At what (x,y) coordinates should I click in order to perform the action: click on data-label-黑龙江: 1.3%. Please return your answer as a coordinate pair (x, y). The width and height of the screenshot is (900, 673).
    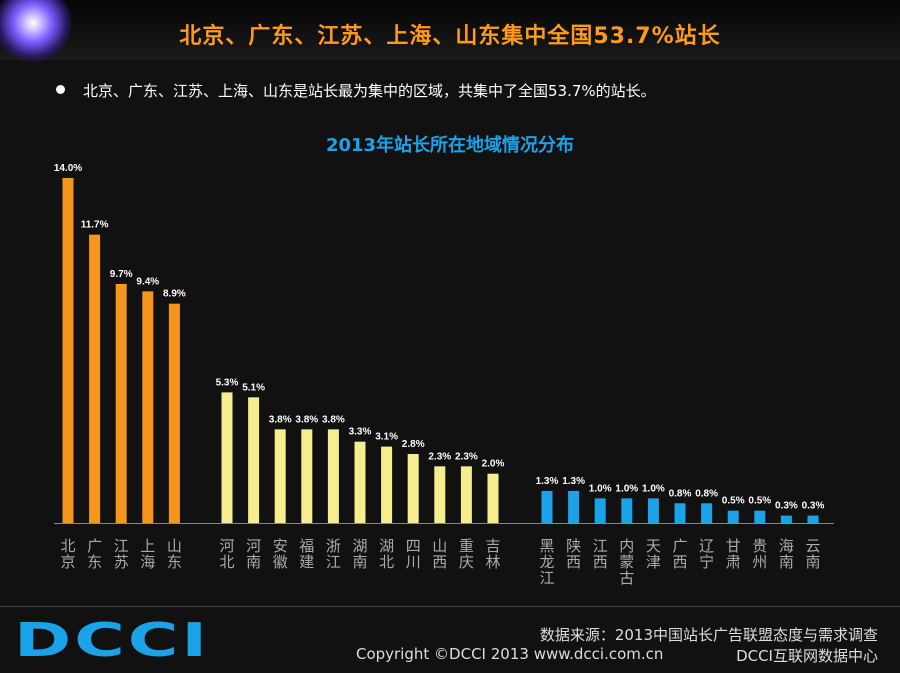
    Looking at the image, I should click on (547, 481).